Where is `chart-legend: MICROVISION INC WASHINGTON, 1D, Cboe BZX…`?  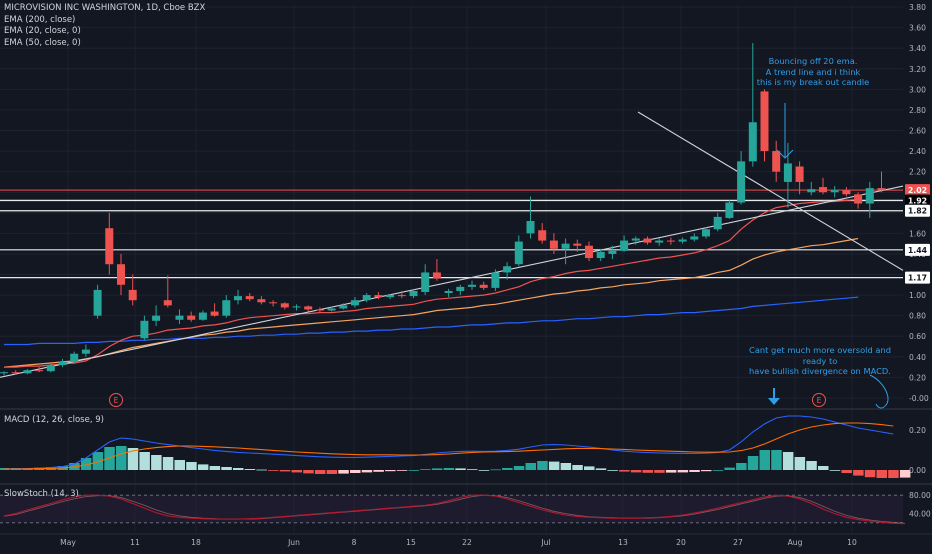 chart-legend: MICROVISION INC WASHINGTON, 1D, Cboe BZX… is located at coordinates (104, 26).